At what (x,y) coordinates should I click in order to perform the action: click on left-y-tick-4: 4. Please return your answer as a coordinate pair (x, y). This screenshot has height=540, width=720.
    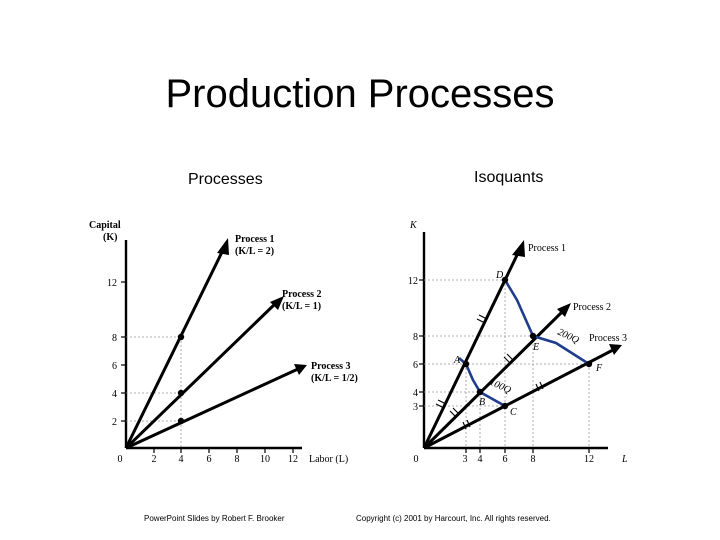
    Looking at the image, I should click on (114, 394).